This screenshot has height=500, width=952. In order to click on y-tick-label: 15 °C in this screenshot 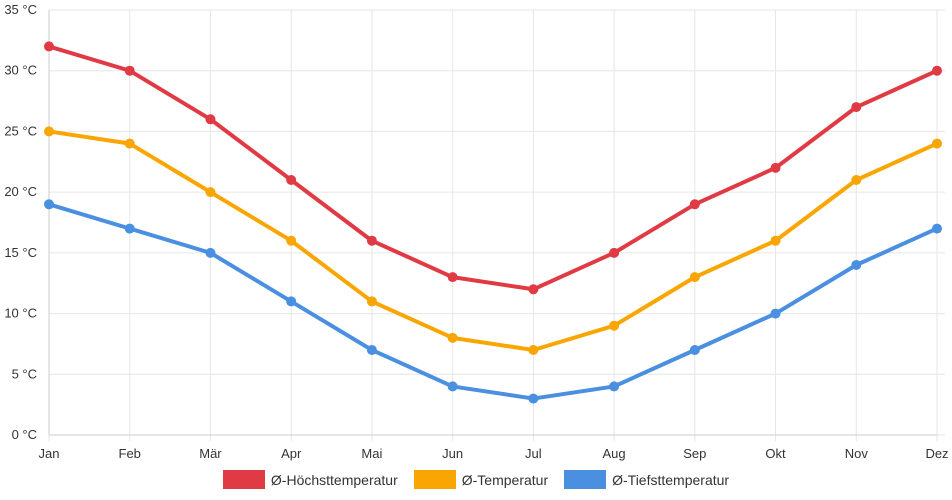, I will do `click(20, 252)`.